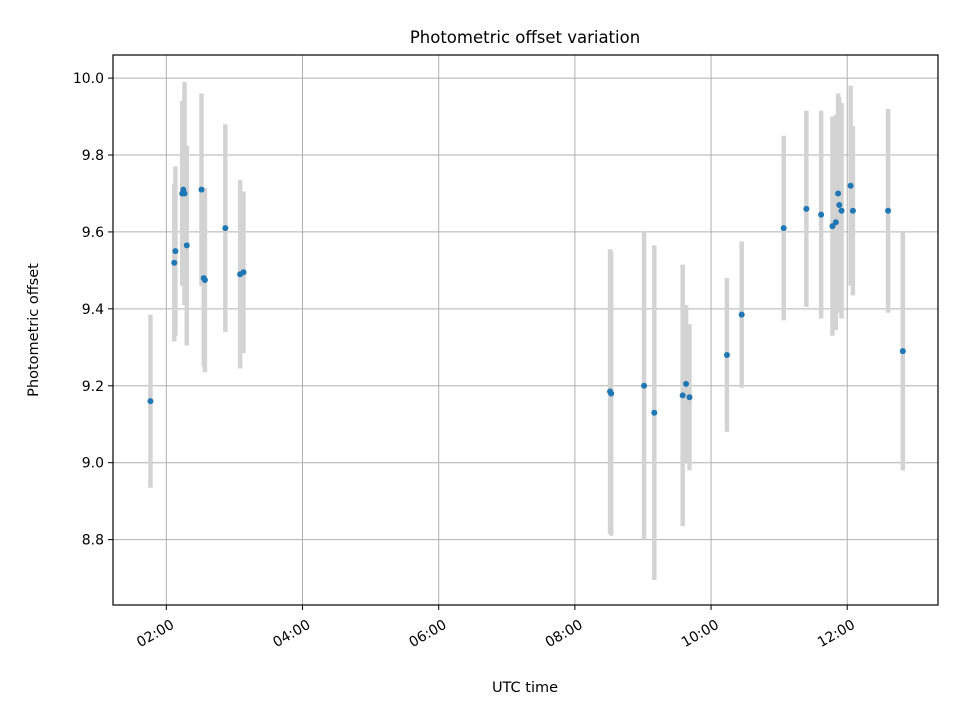 This screenshot has width=960, height=720. Describe the element at coordinates (93, 464) in the screenshot. I see `y-tick-label: 9.0` at that location.